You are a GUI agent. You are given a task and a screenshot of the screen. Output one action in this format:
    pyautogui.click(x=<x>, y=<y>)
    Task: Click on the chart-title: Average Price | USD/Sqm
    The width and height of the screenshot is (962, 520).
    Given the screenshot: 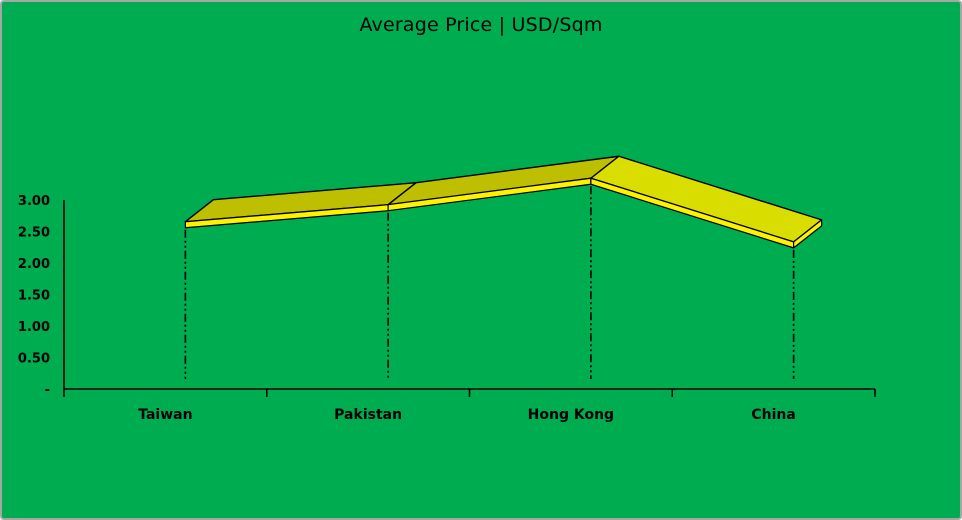 What is the action you would take?
    pyautogui.click(x=481, y=25)
    